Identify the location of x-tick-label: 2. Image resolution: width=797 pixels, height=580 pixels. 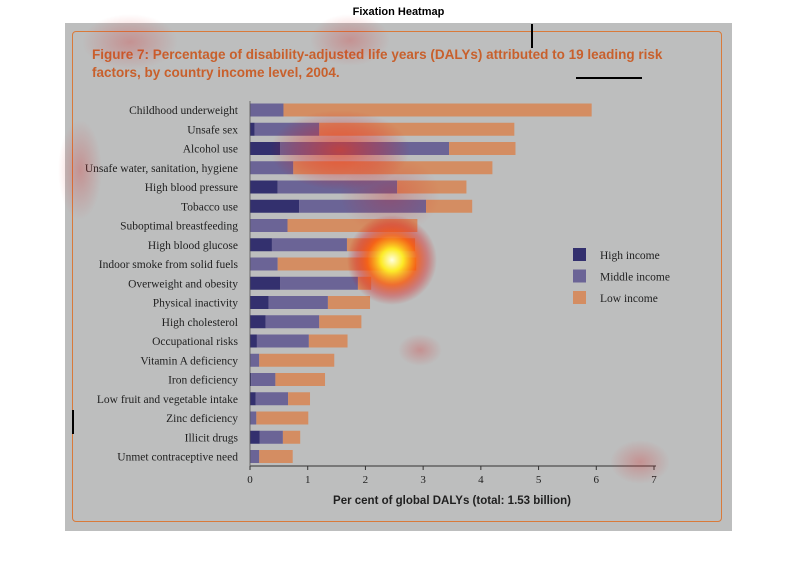
(366, 480).